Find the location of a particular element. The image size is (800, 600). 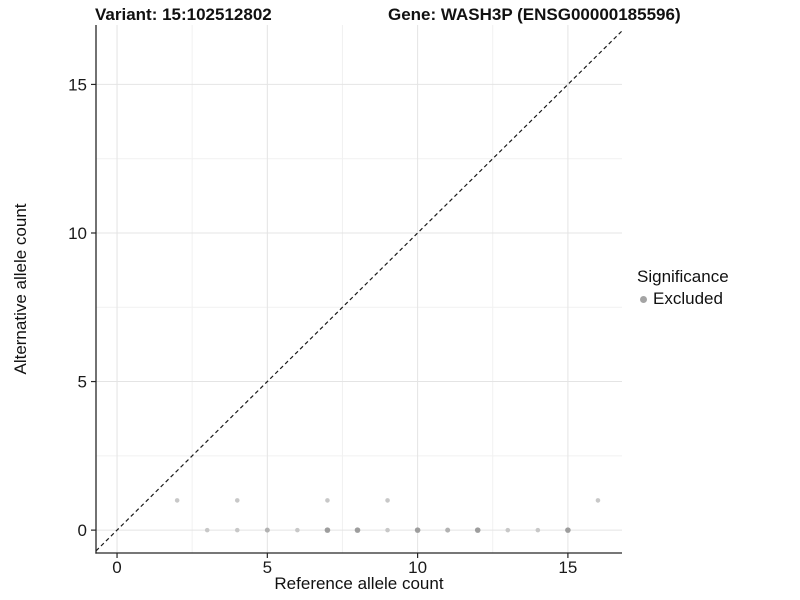

y-axis-title: Alternative allele count is located at coordinates (20, 289).